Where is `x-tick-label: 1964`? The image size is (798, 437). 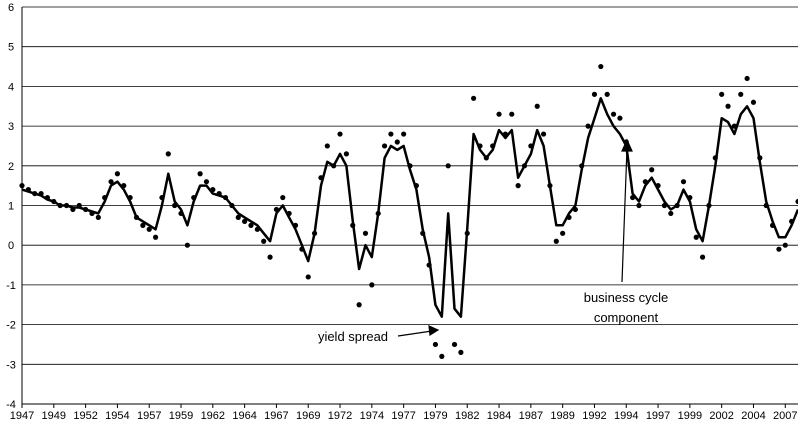
x-tick-label: 1964 is located at coordinates (244, 416).